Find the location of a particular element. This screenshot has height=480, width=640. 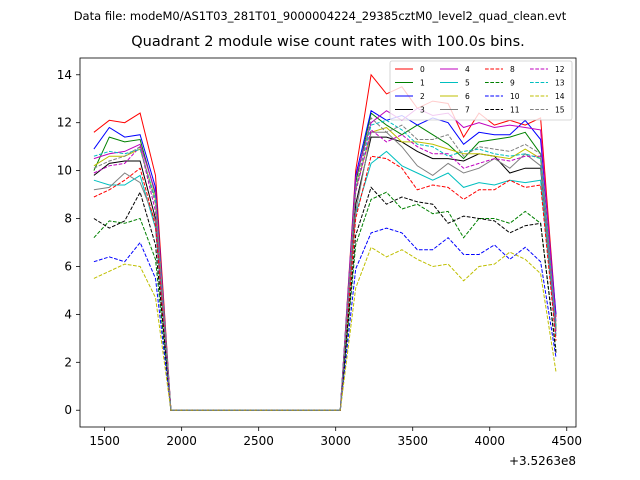

y-tick-label: 0 is located at coordinates (68, 410).